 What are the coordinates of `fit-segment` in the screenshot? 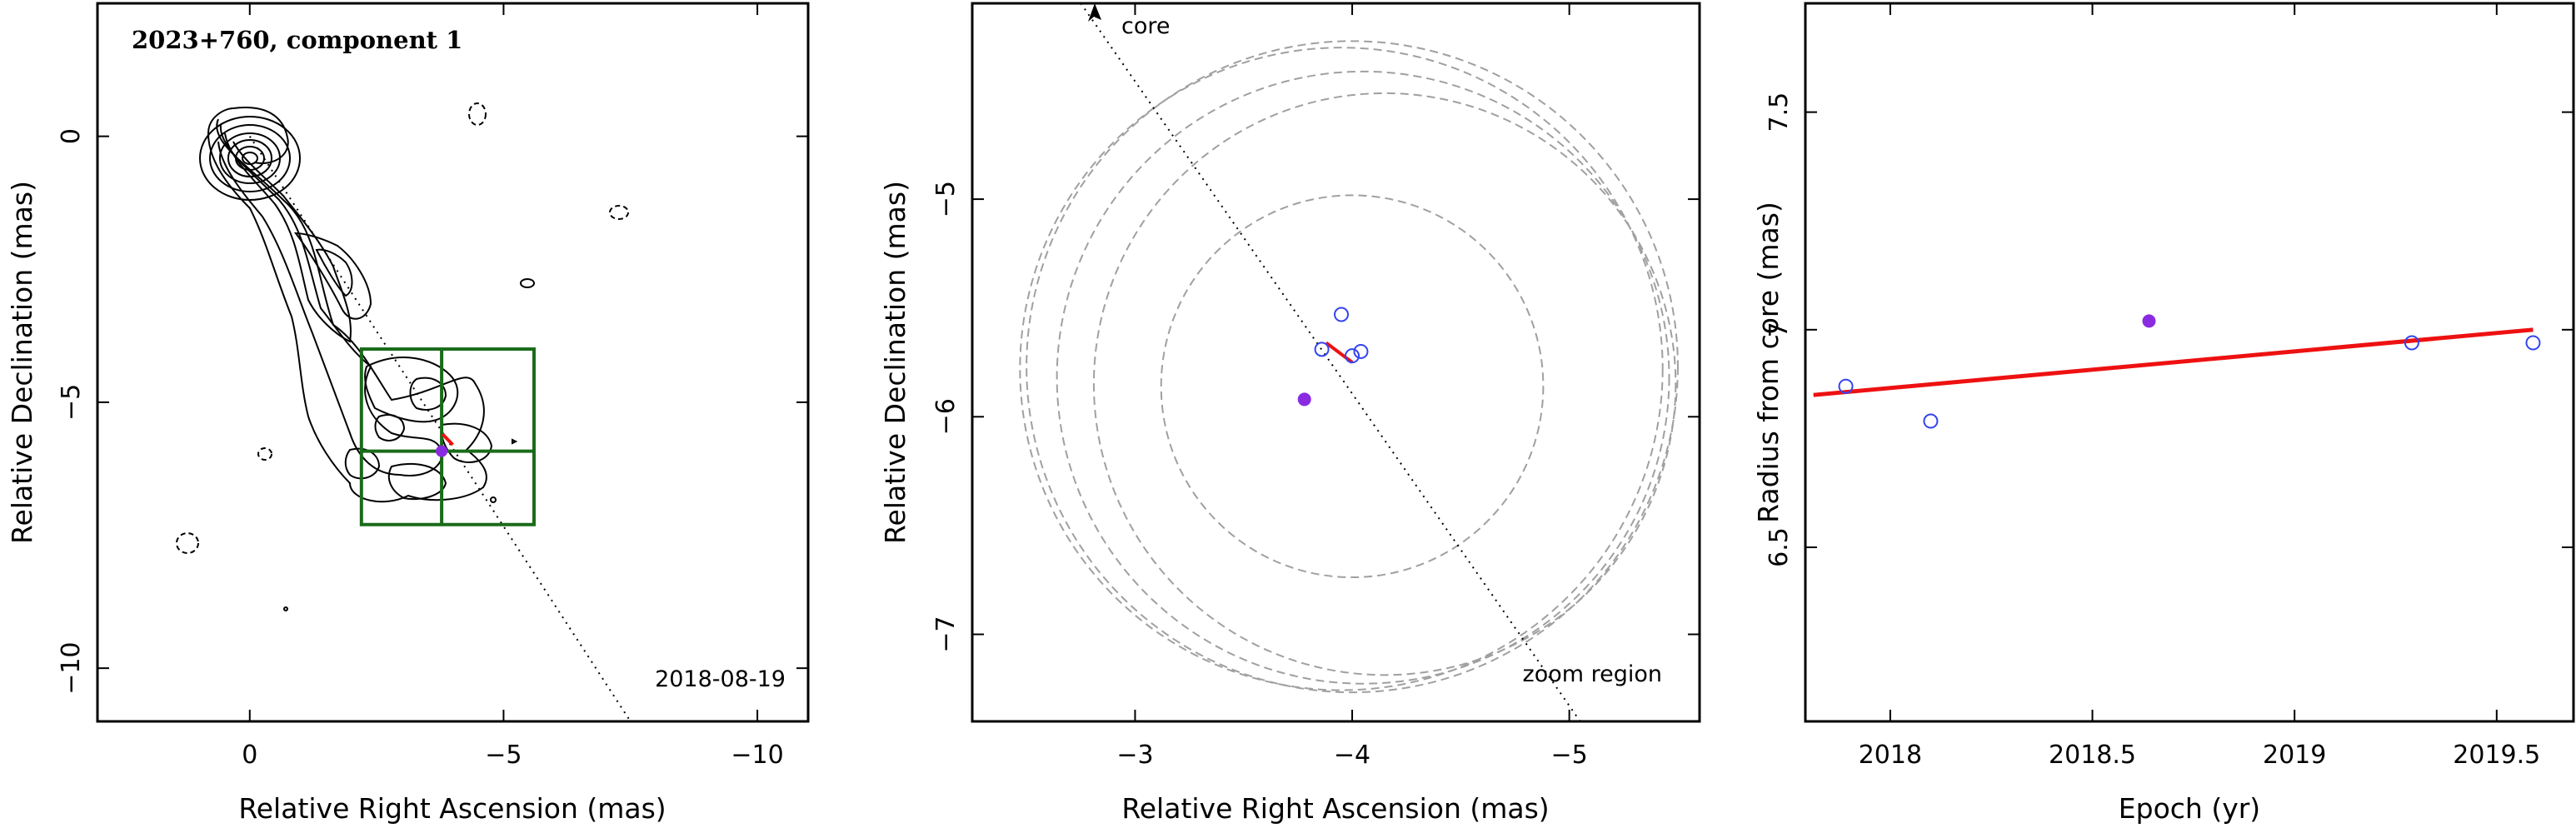 It's located at (1339, 352).